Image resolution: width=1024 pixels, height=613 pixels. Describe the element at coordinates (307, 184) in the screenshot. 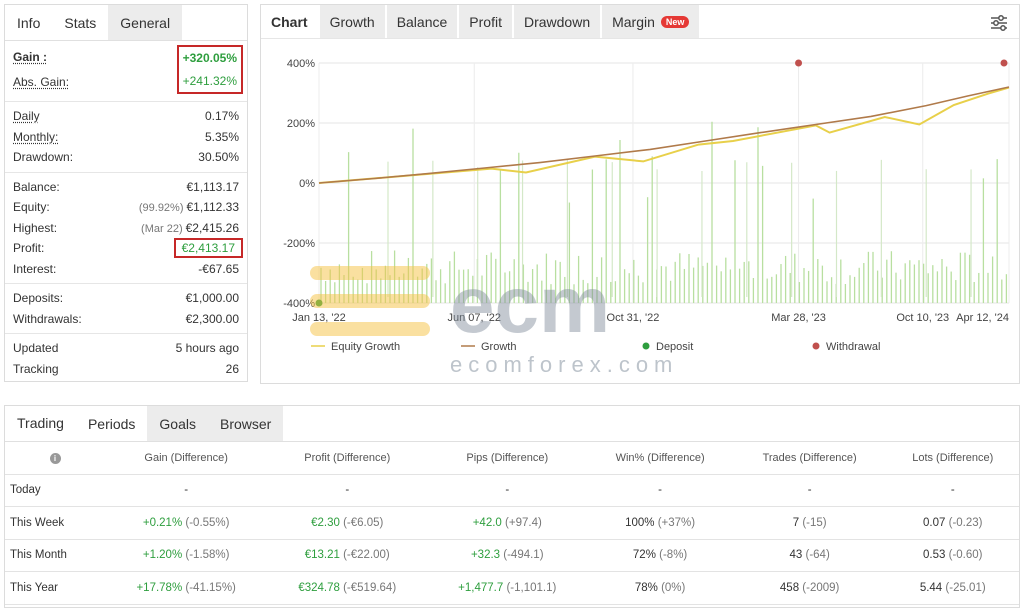

I see `y-tick-label: 0%` at that location.